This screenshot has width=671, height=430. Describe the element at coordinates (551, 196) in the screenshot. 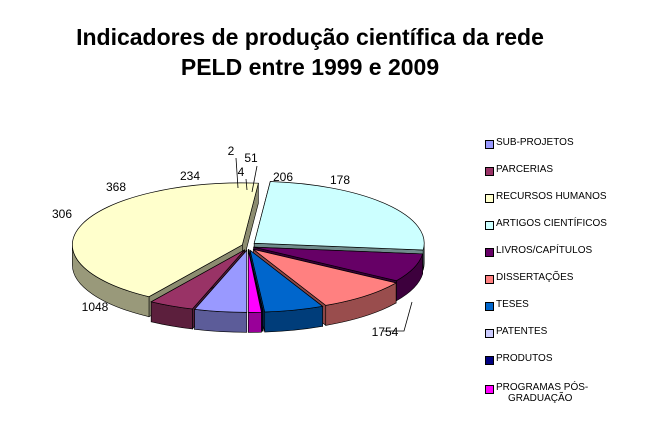

I see `legend-label: RECURSOS HUMANOS` at that location.